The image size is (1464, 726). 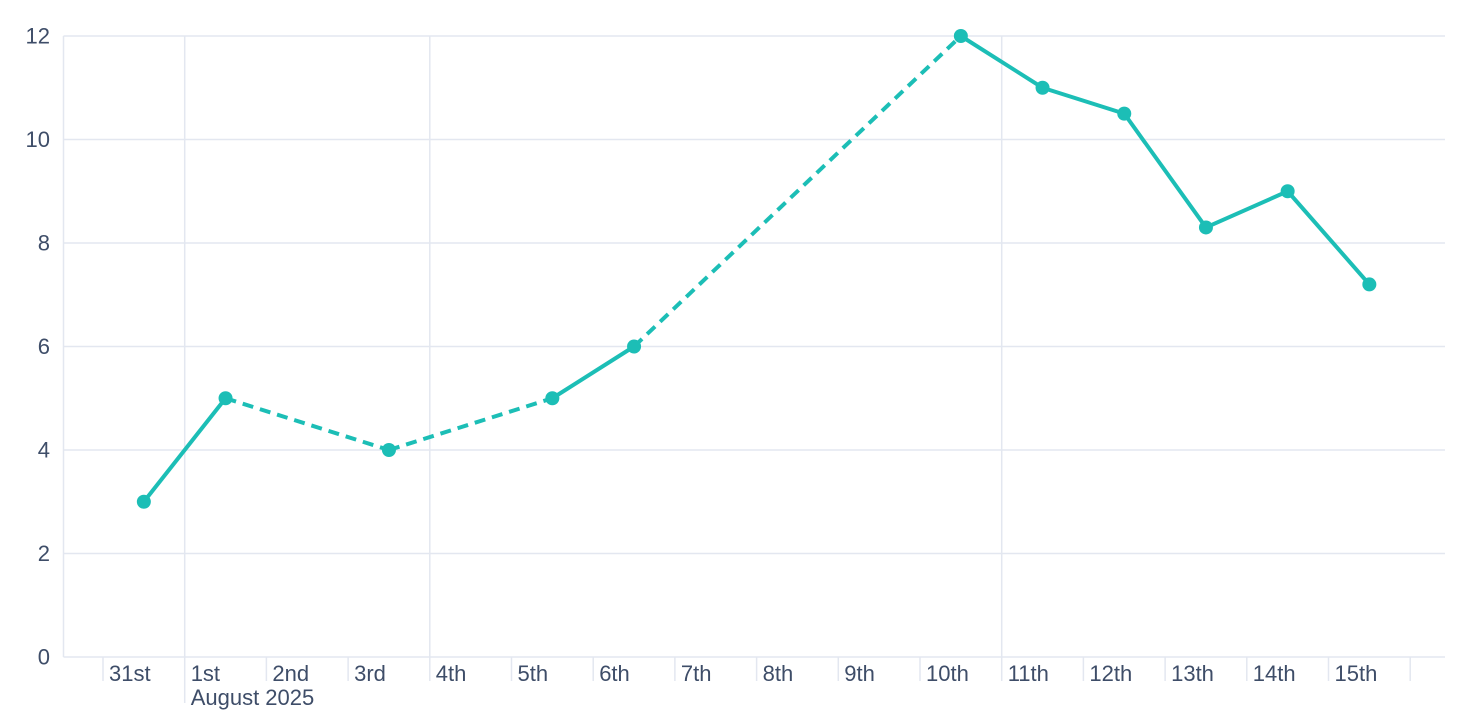 What do you see at coordinates (552, 398) in the screenshot?
I see `data-point-5th` at bounding box center [552, 398].